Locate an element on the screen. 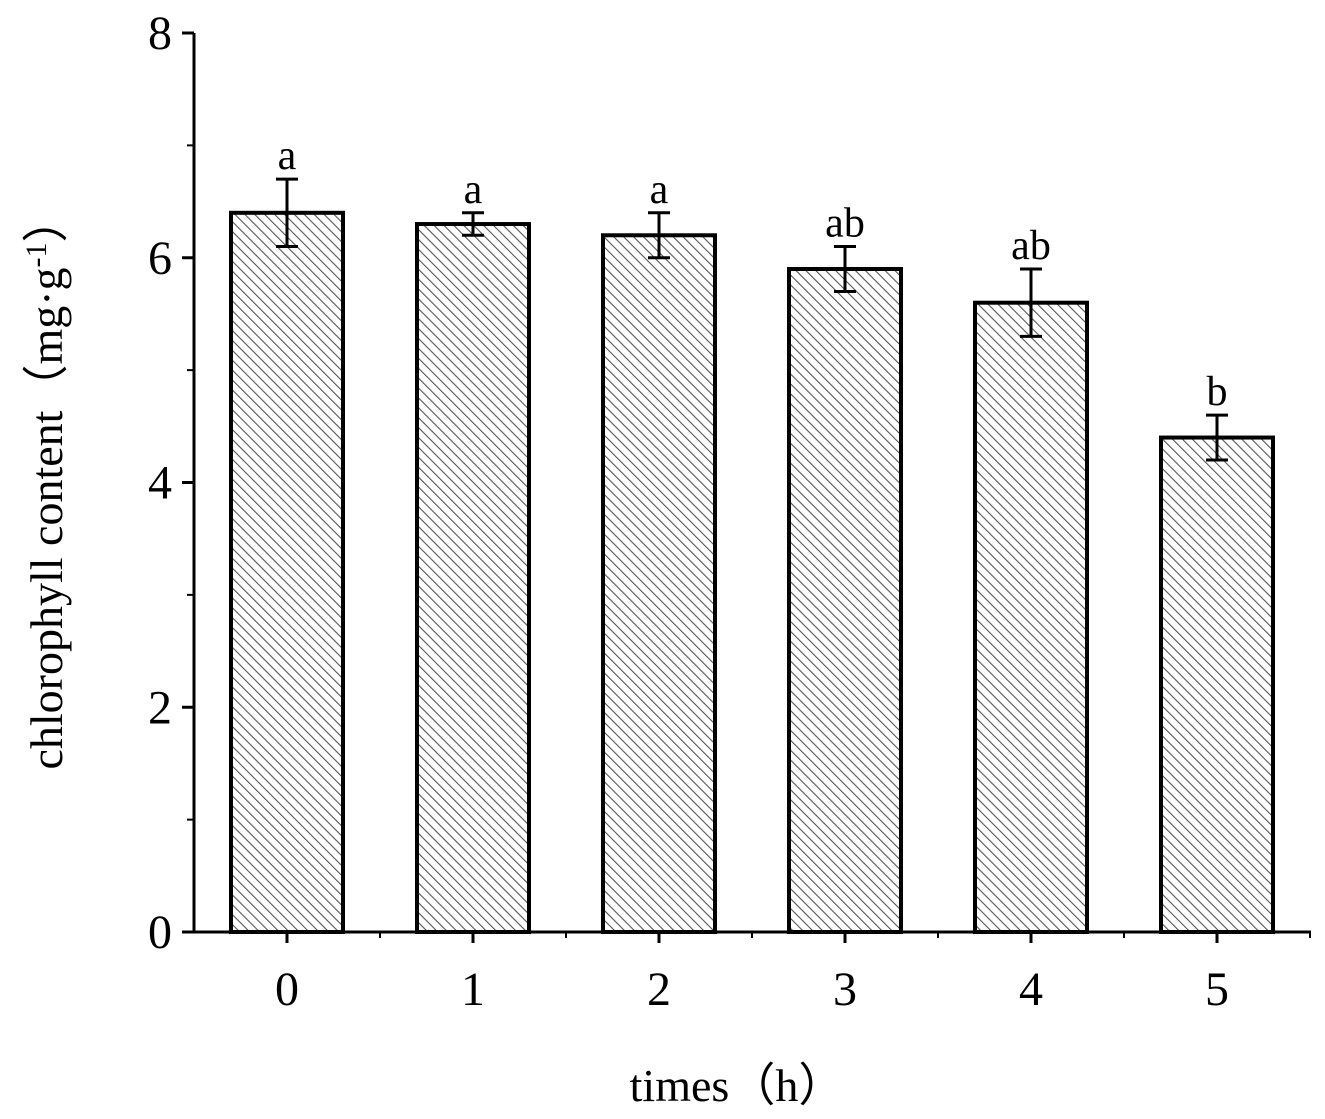  y-tick-label-6: 6 is located at coordinates (160, 258).